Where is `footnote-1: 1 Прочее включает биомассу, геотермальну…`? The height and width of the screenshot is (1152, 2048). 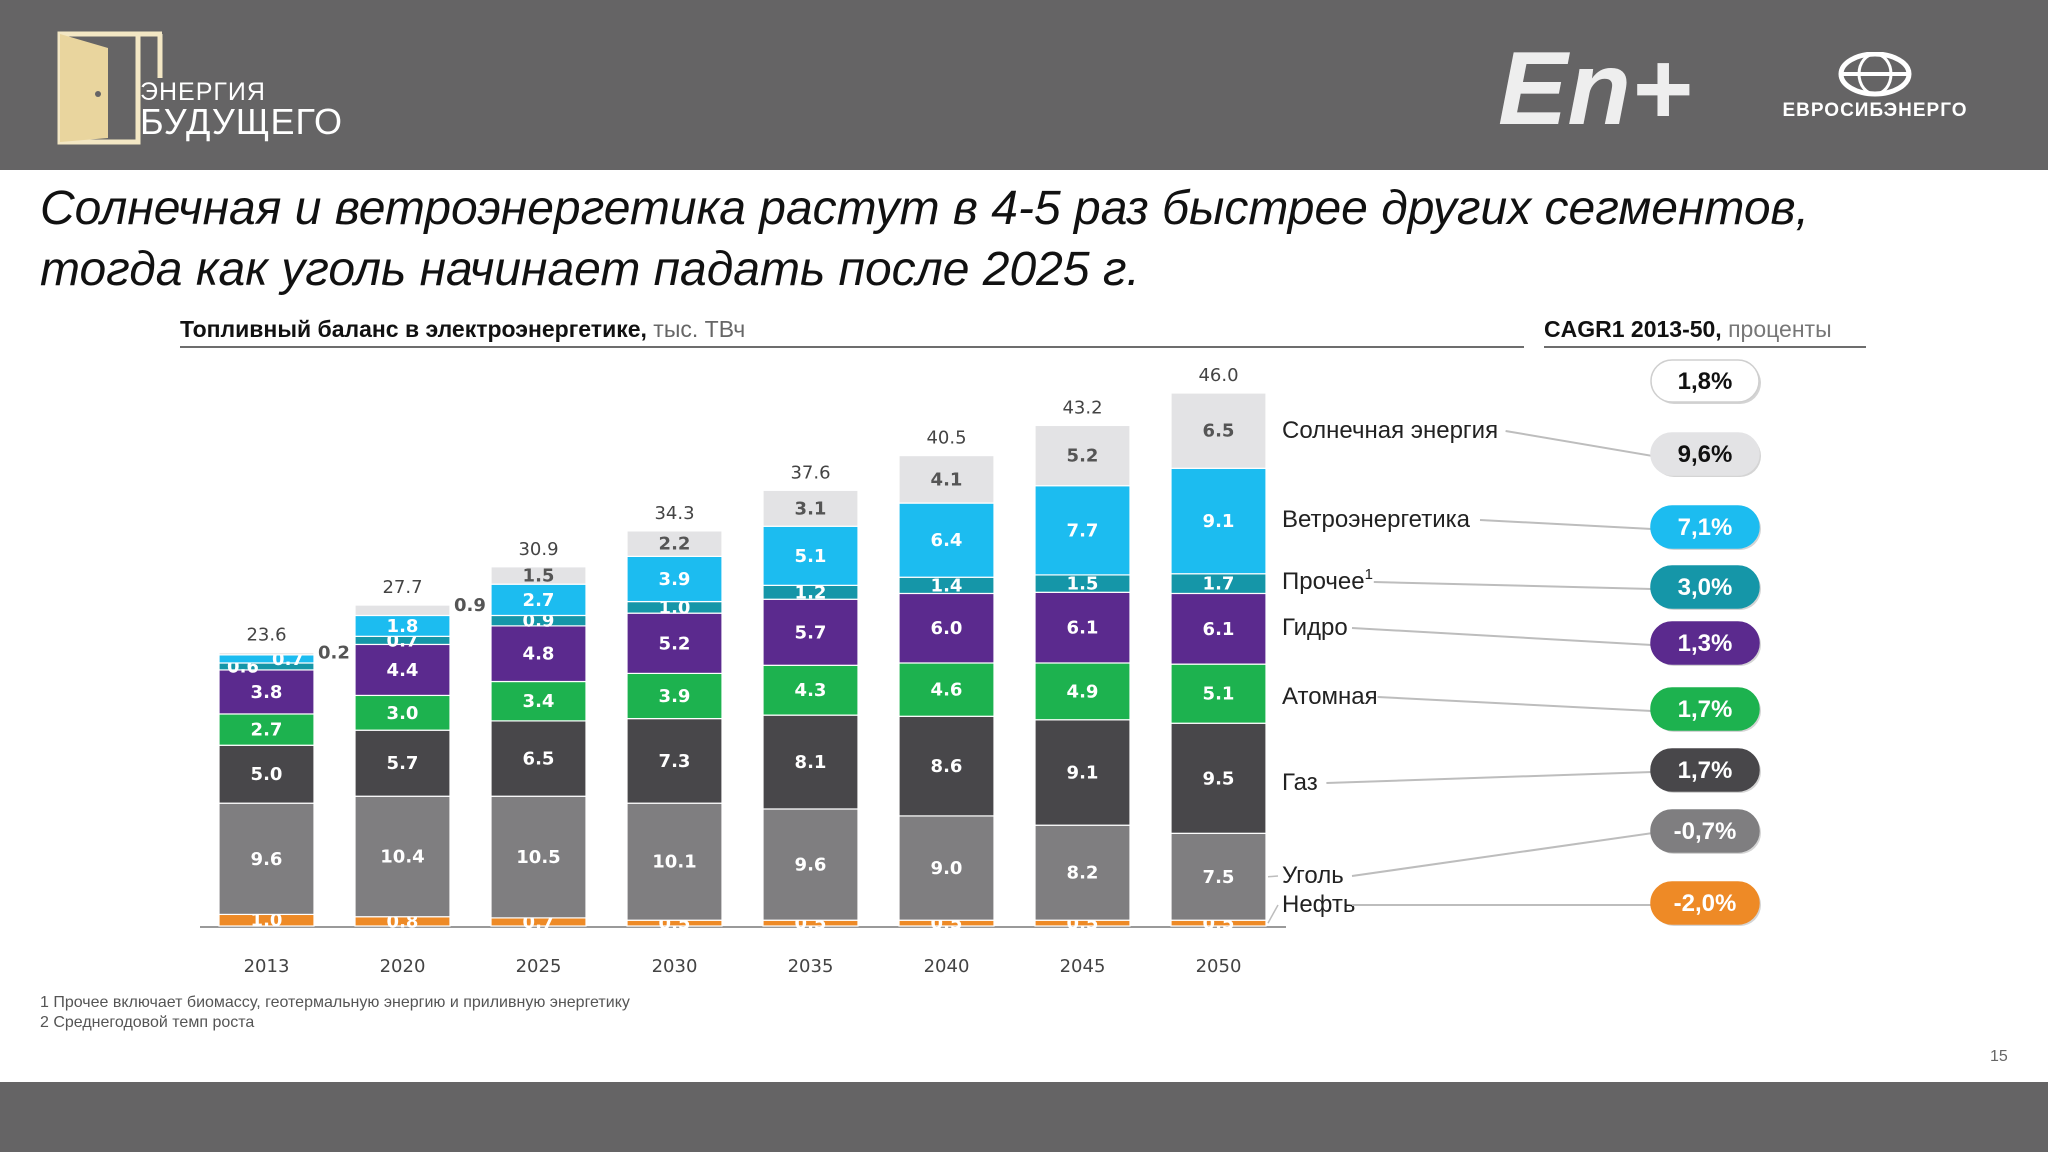
footnote-1: 1 Прочее включает биомассу, геотермальну… is located at coordinates (335, 1002).